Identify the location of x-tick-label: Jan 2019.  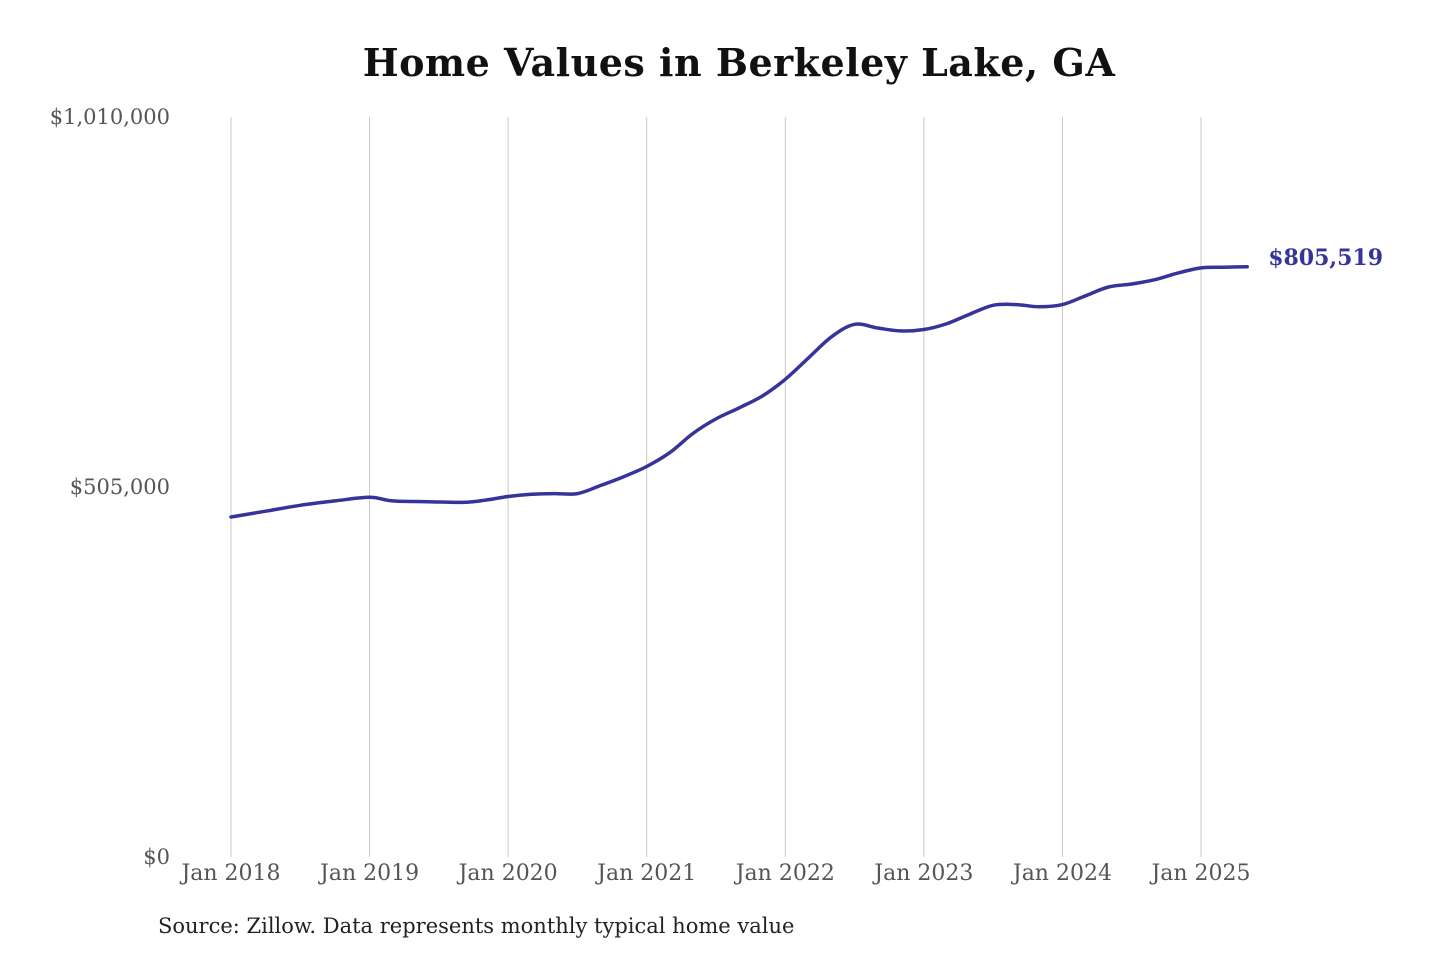
(368, 873).